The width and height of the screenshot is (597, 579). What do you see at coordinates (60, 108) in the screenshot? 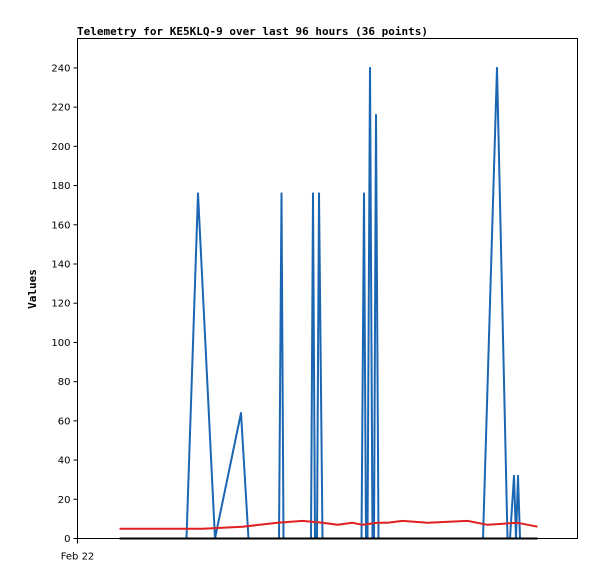
I see `y-tick-label: 220` at bounding box center [60, 108].